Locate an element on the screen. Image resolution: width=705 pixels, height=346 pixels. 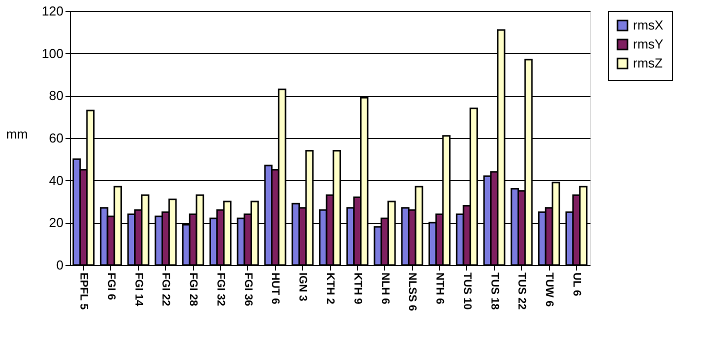
x-tick-label: KTH 2 is located at coordinates (330, 288).